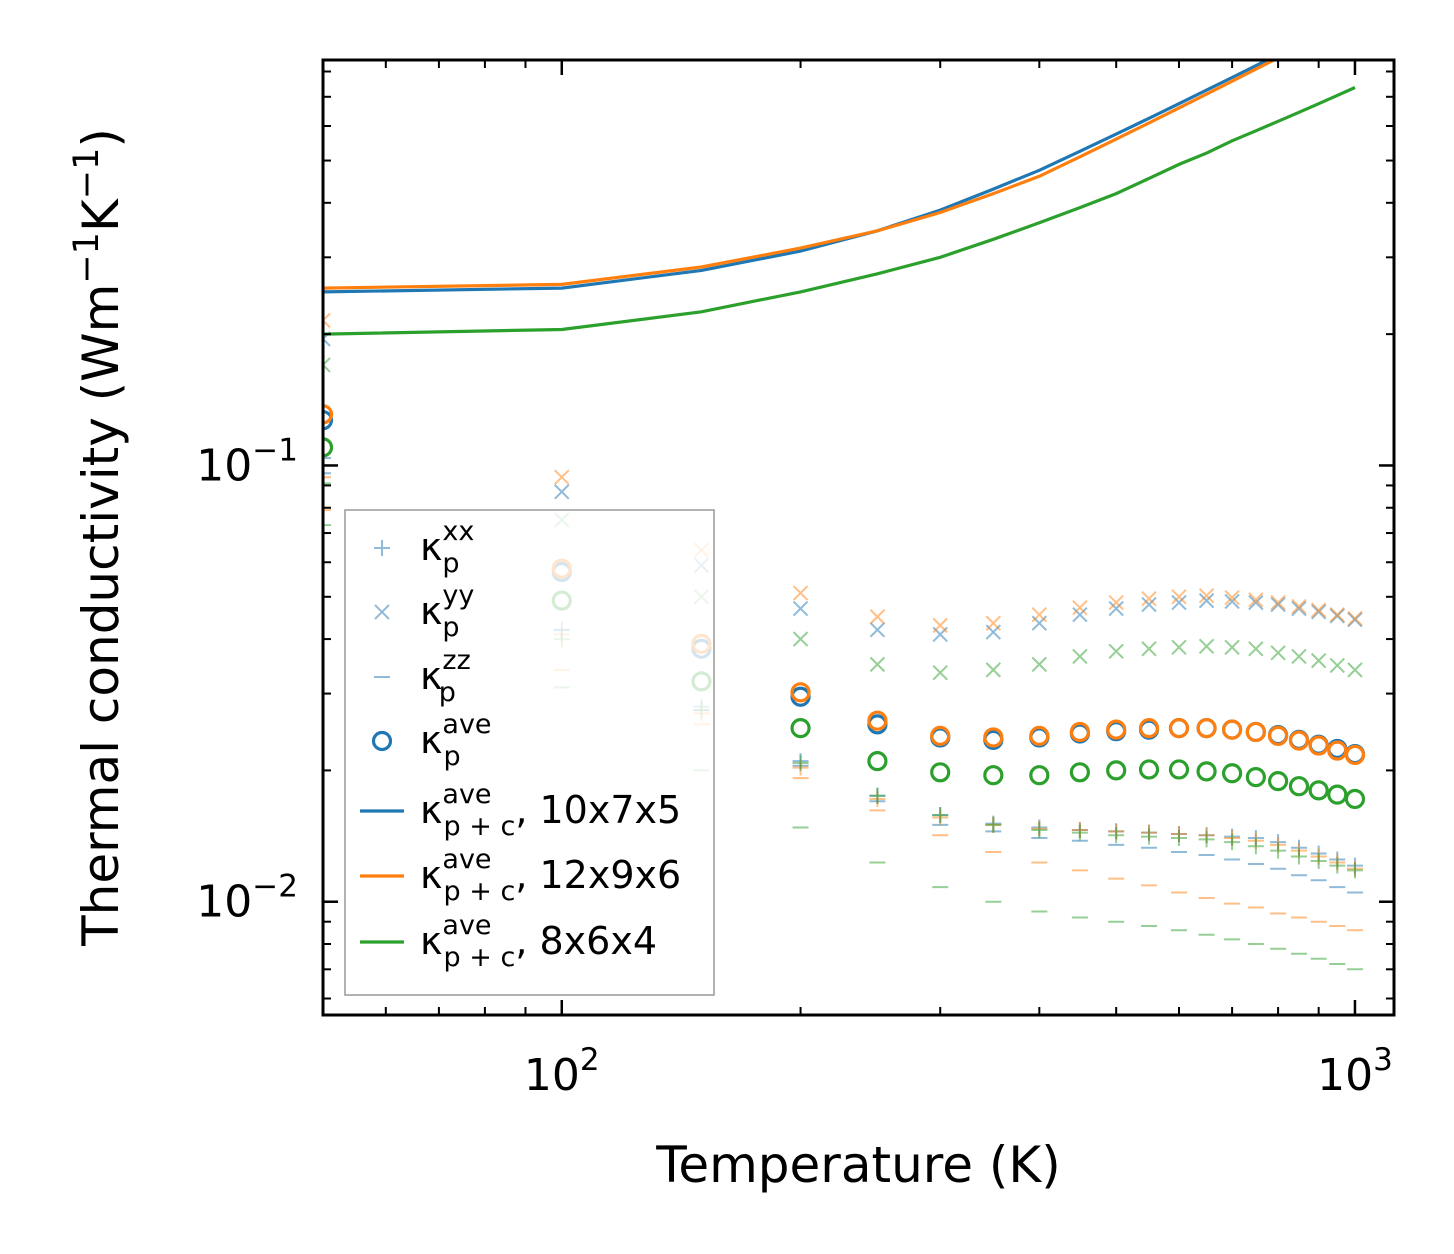  What do you see at coordinates (857, 1165) in the screenshot?
I see `x-axis-title: Temperature (K)` at bounding box center [857, 1165].